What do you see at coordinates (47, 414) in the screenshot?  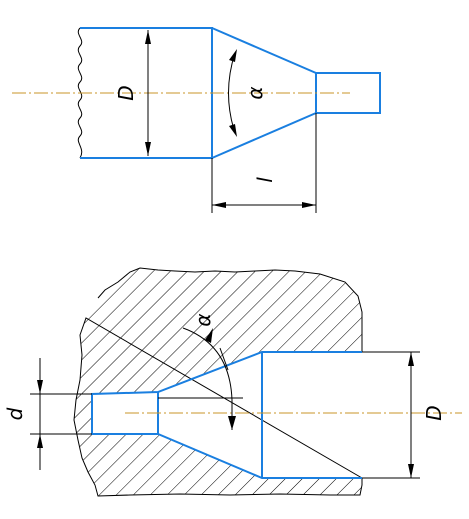 I see `small-diameter-dimension: d` at bounding box center [47, 414].